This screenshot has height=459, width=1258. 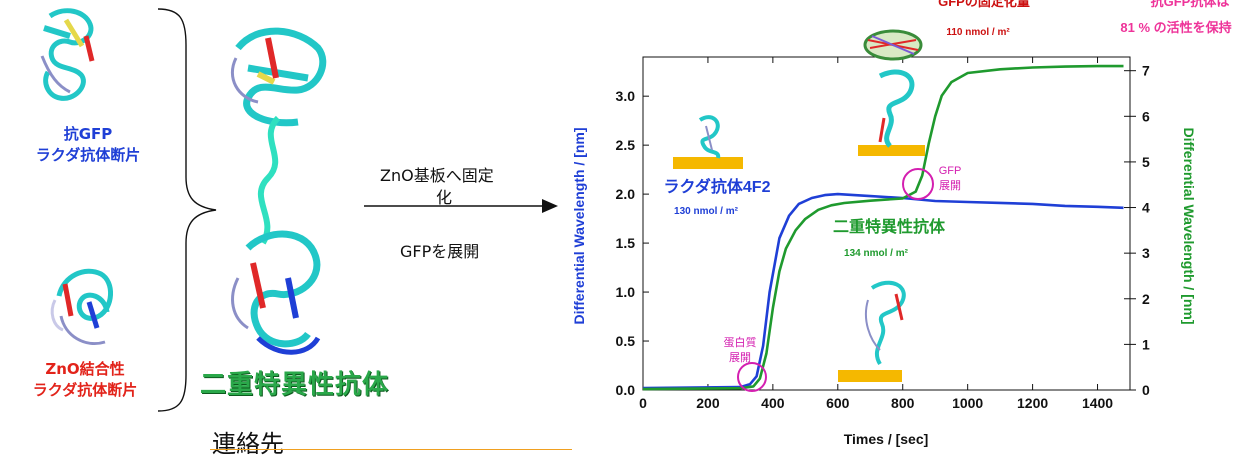 What do you see at coordinates (437, 175) in the screenshot?
I see `process-step-immobilize: ZnO基板へ固定` at bounding box center [437, 175].